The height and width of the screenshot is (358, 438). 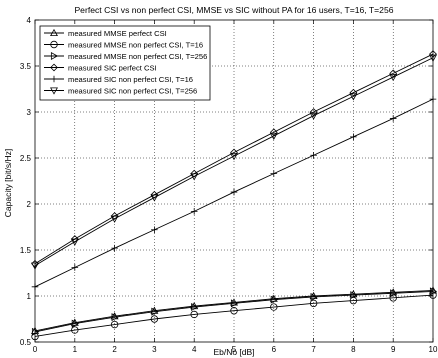 I want to click on legend-item: measured MMSE non perfect CSI, T=256, so click(x=125, y=56).